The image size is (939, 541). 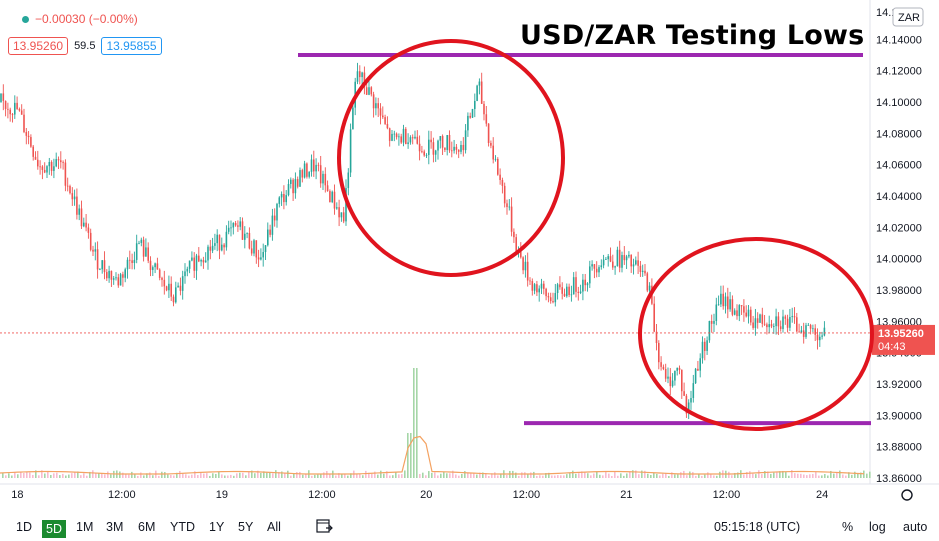 What do you see at coordinates (85, 527) in the screenshot?
I see `period-1m: 1M` at bounding box center [85, 527].